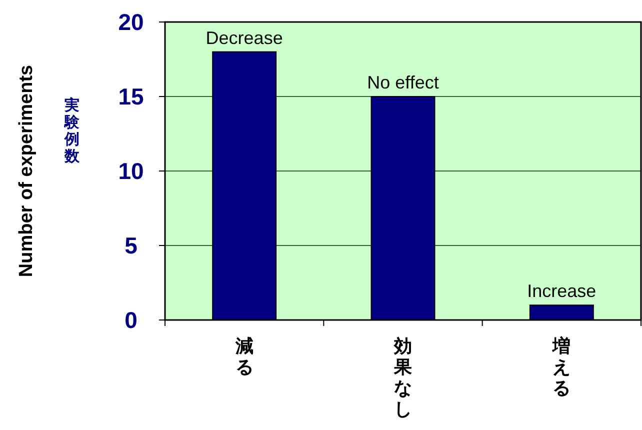  I want to click on annotation: No effect, so click(403, 82).